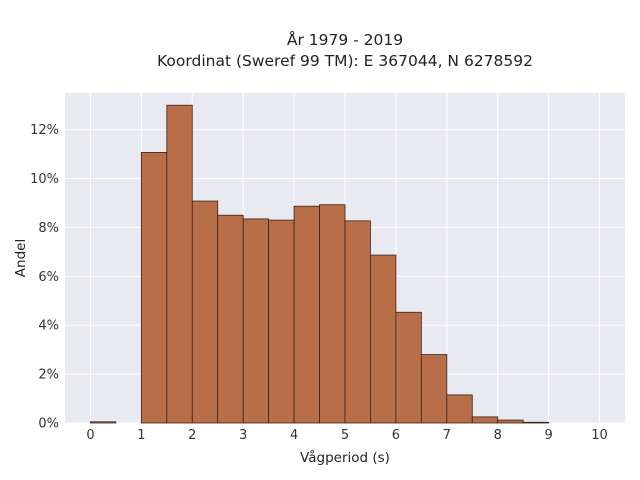 Image resolution: width=640 pixels, height=480 pixels. I want to click on x-tick-label: 9, so click(548, 435).